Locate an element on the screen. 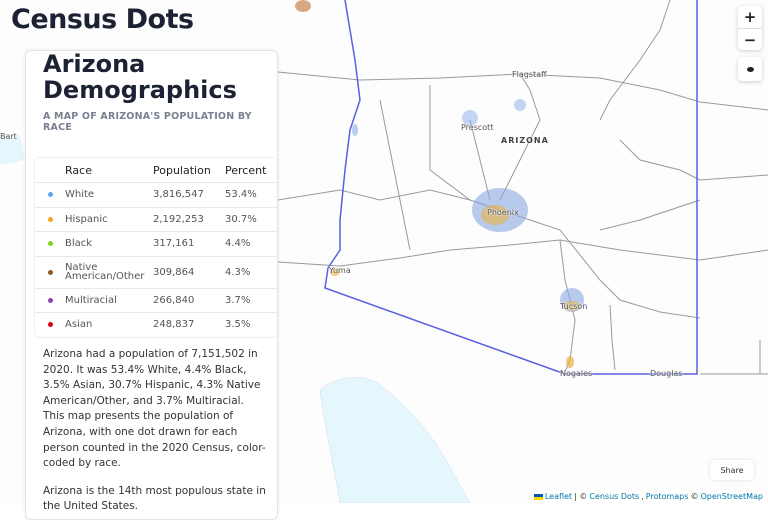  race-name: Asian is located at coordinates (109, 324).